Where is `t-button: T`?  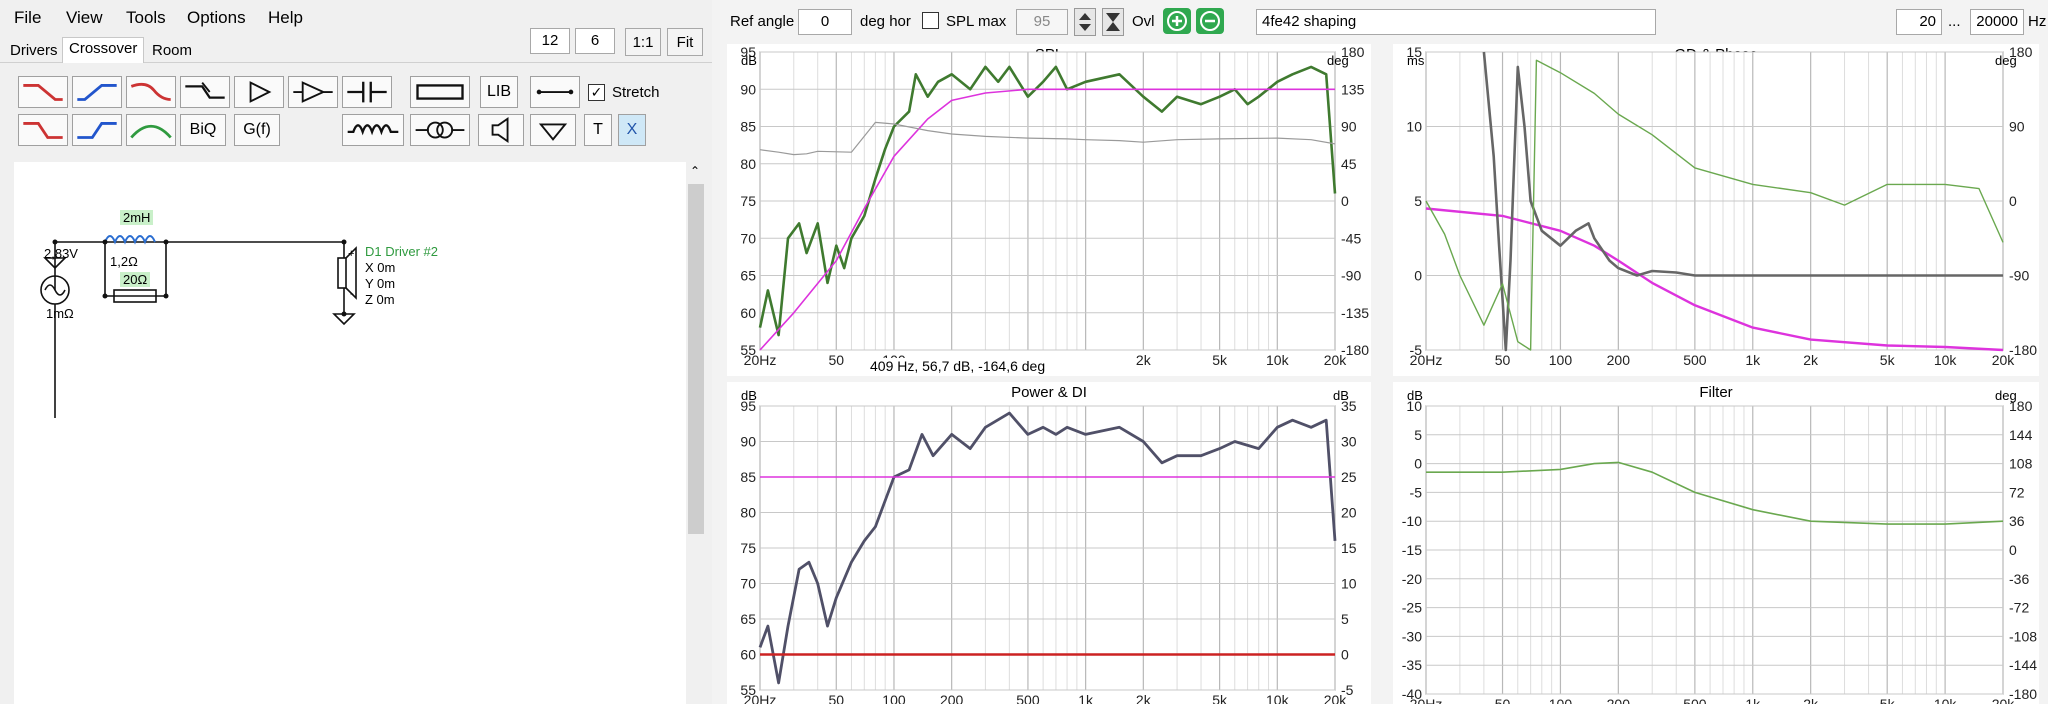 t-button: T is located at coordinates (598, 130).